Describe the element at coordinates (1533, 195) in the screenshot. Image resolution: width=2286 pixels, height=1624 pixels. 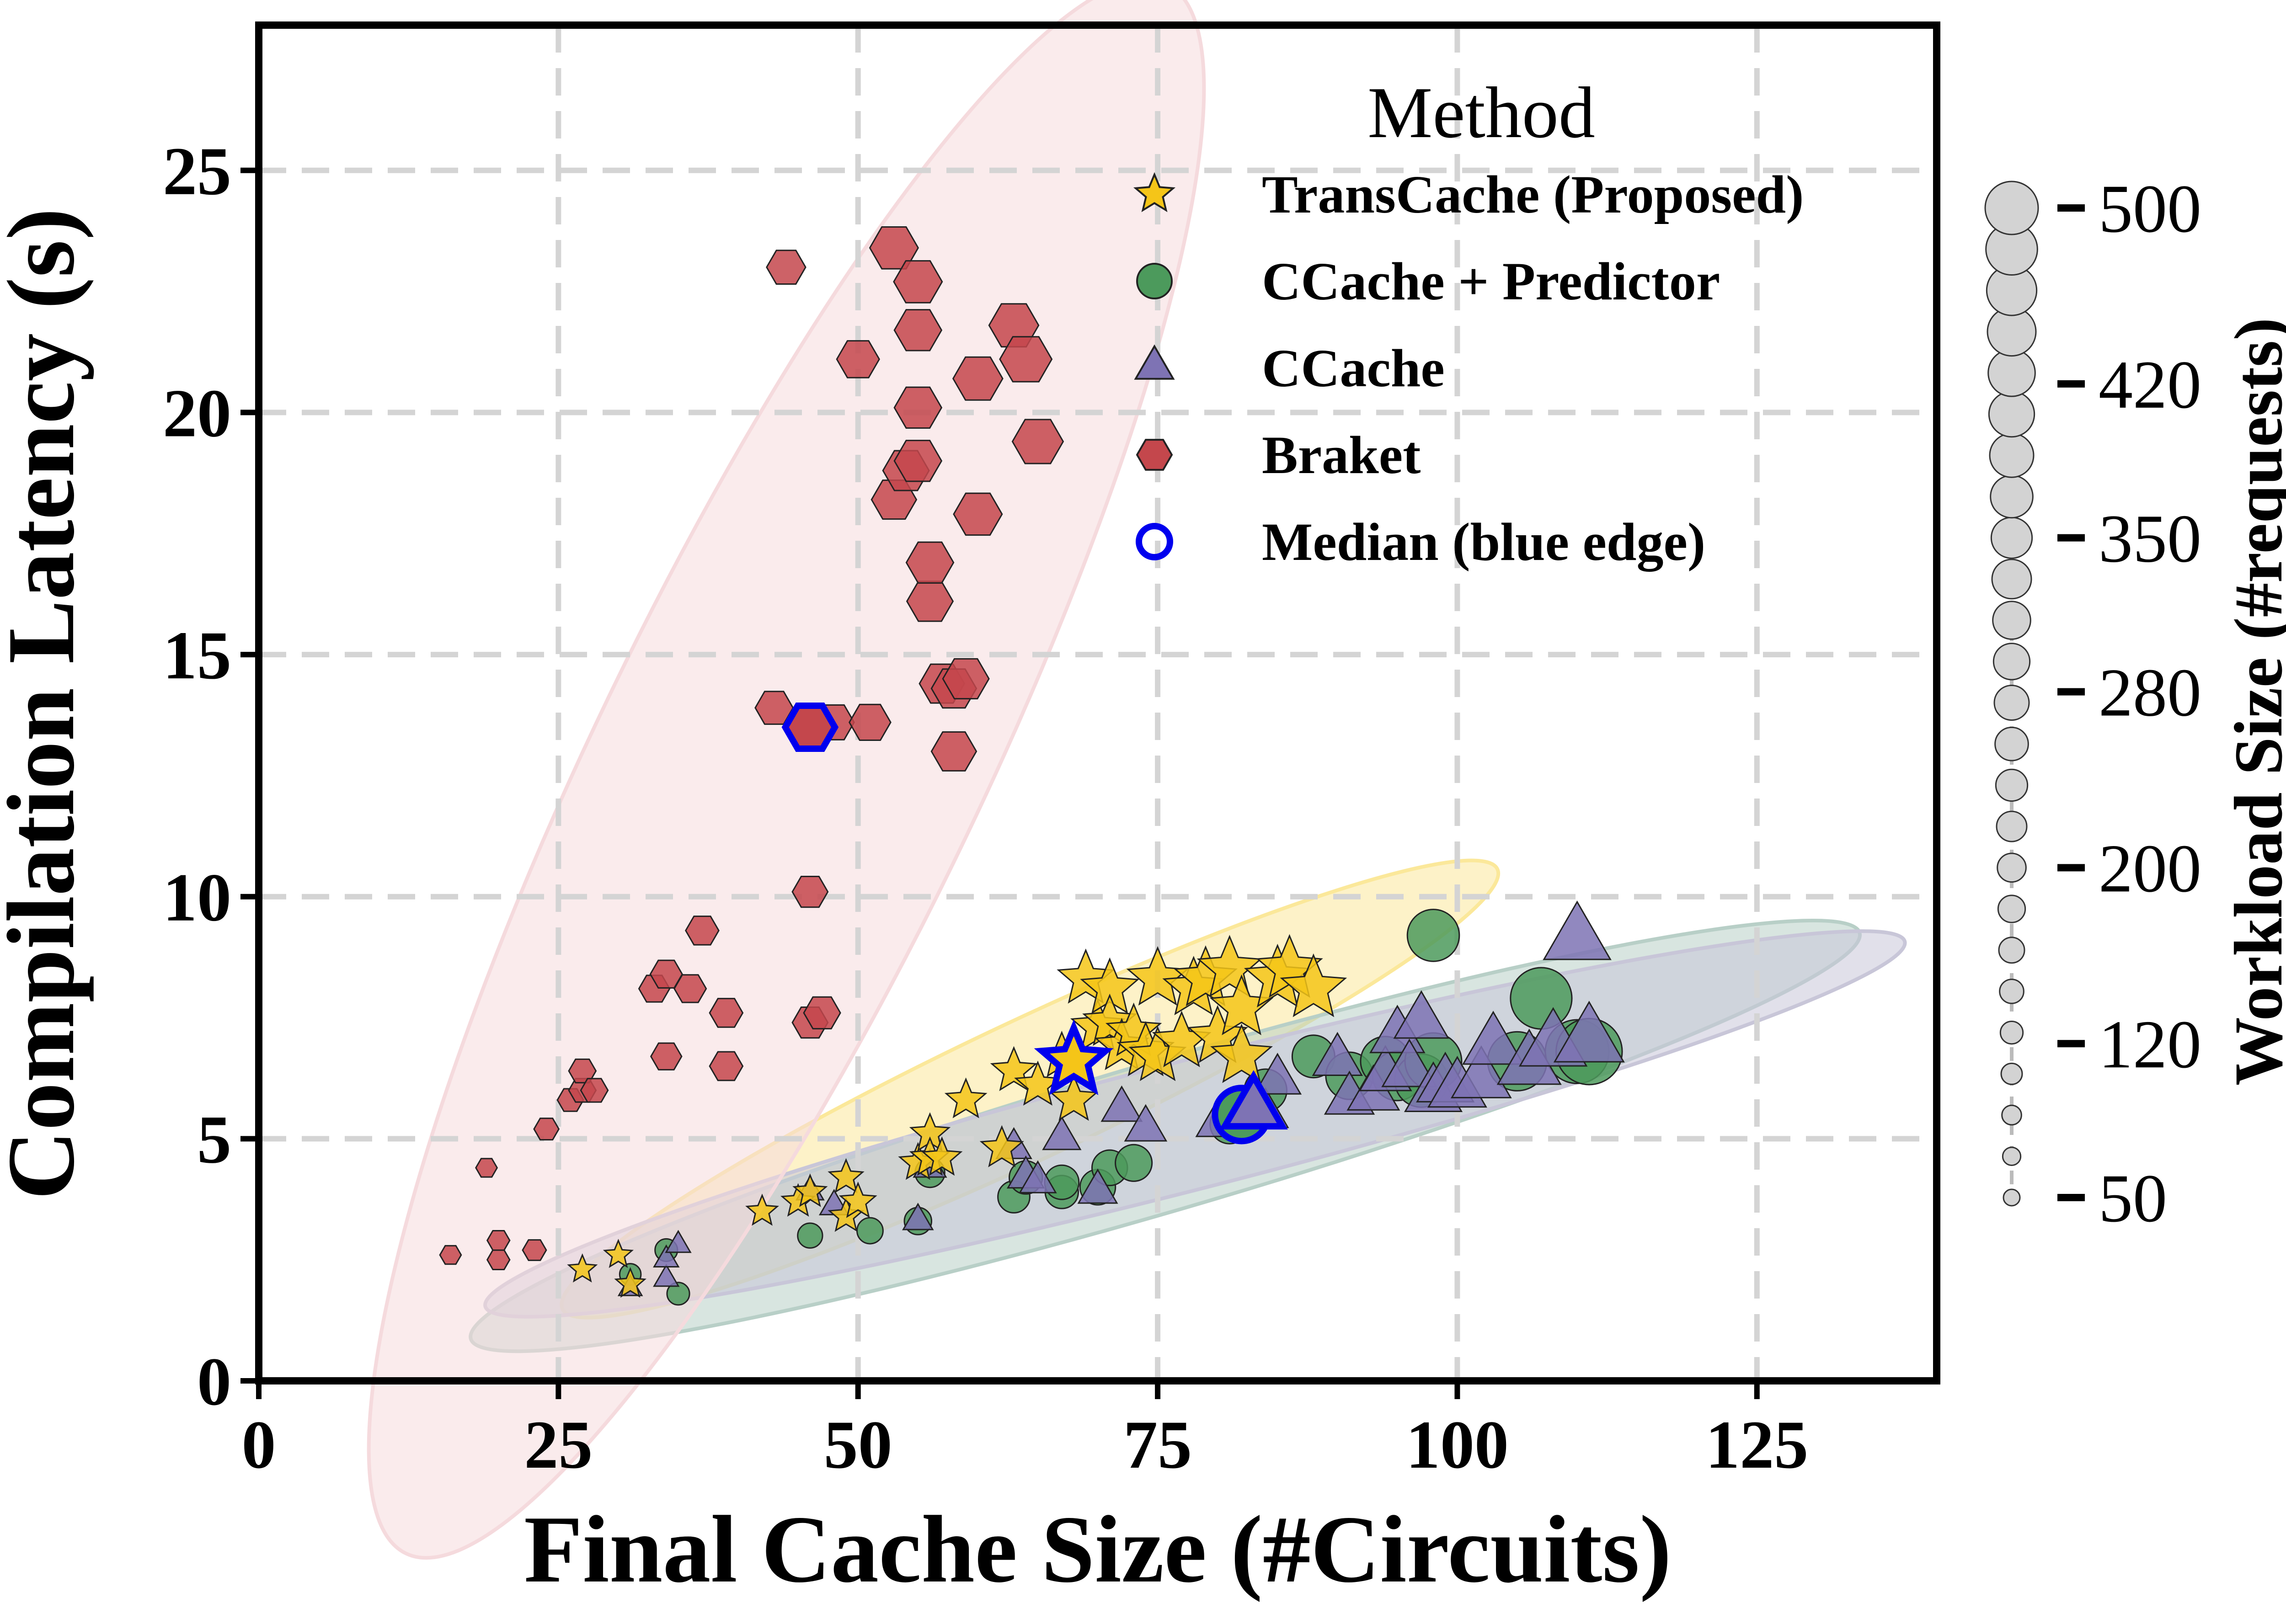
I see `legend-label: TransCache (Proposed)` at that location.